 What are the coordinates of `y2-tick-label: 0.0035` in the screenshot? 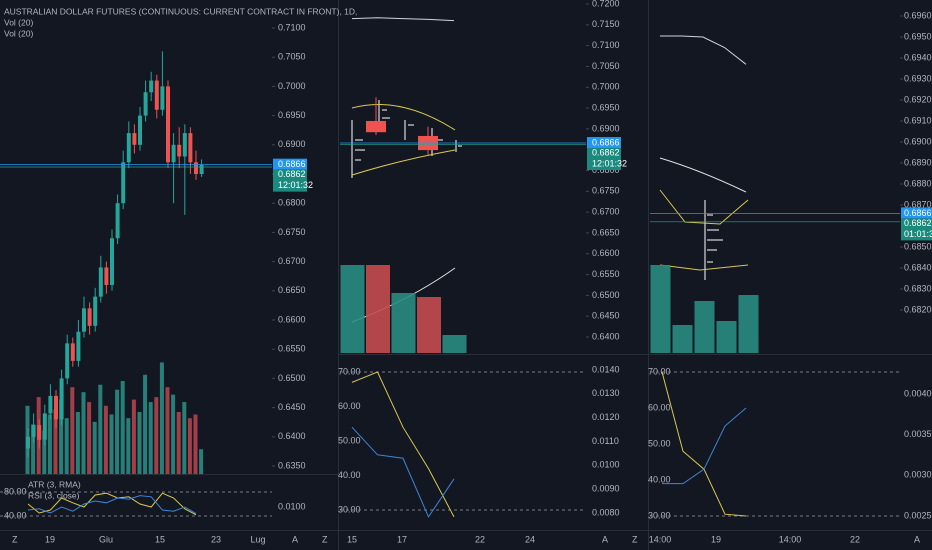 It's located at (918, 434).